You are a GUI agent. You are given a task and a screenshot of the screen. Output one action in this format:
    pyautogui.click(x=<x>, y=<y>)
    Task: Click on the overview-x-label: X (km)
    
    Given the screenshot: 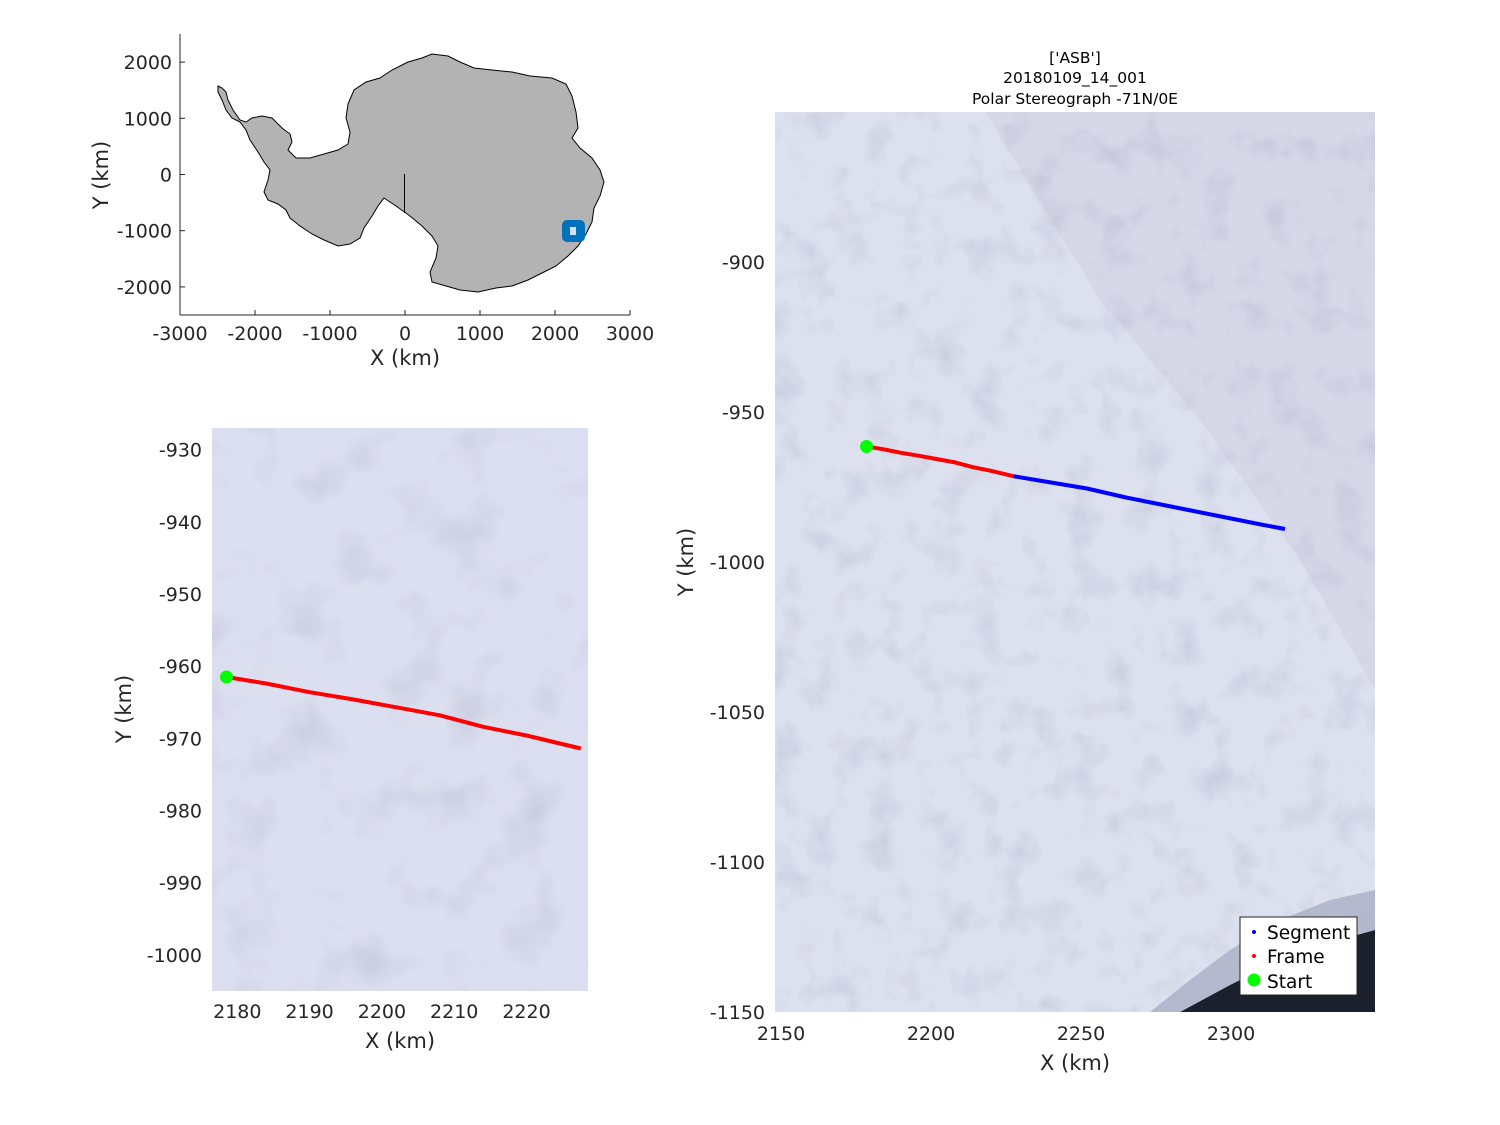 What is the action you would take?
    pyautogui.click(x=405, y=358)
    